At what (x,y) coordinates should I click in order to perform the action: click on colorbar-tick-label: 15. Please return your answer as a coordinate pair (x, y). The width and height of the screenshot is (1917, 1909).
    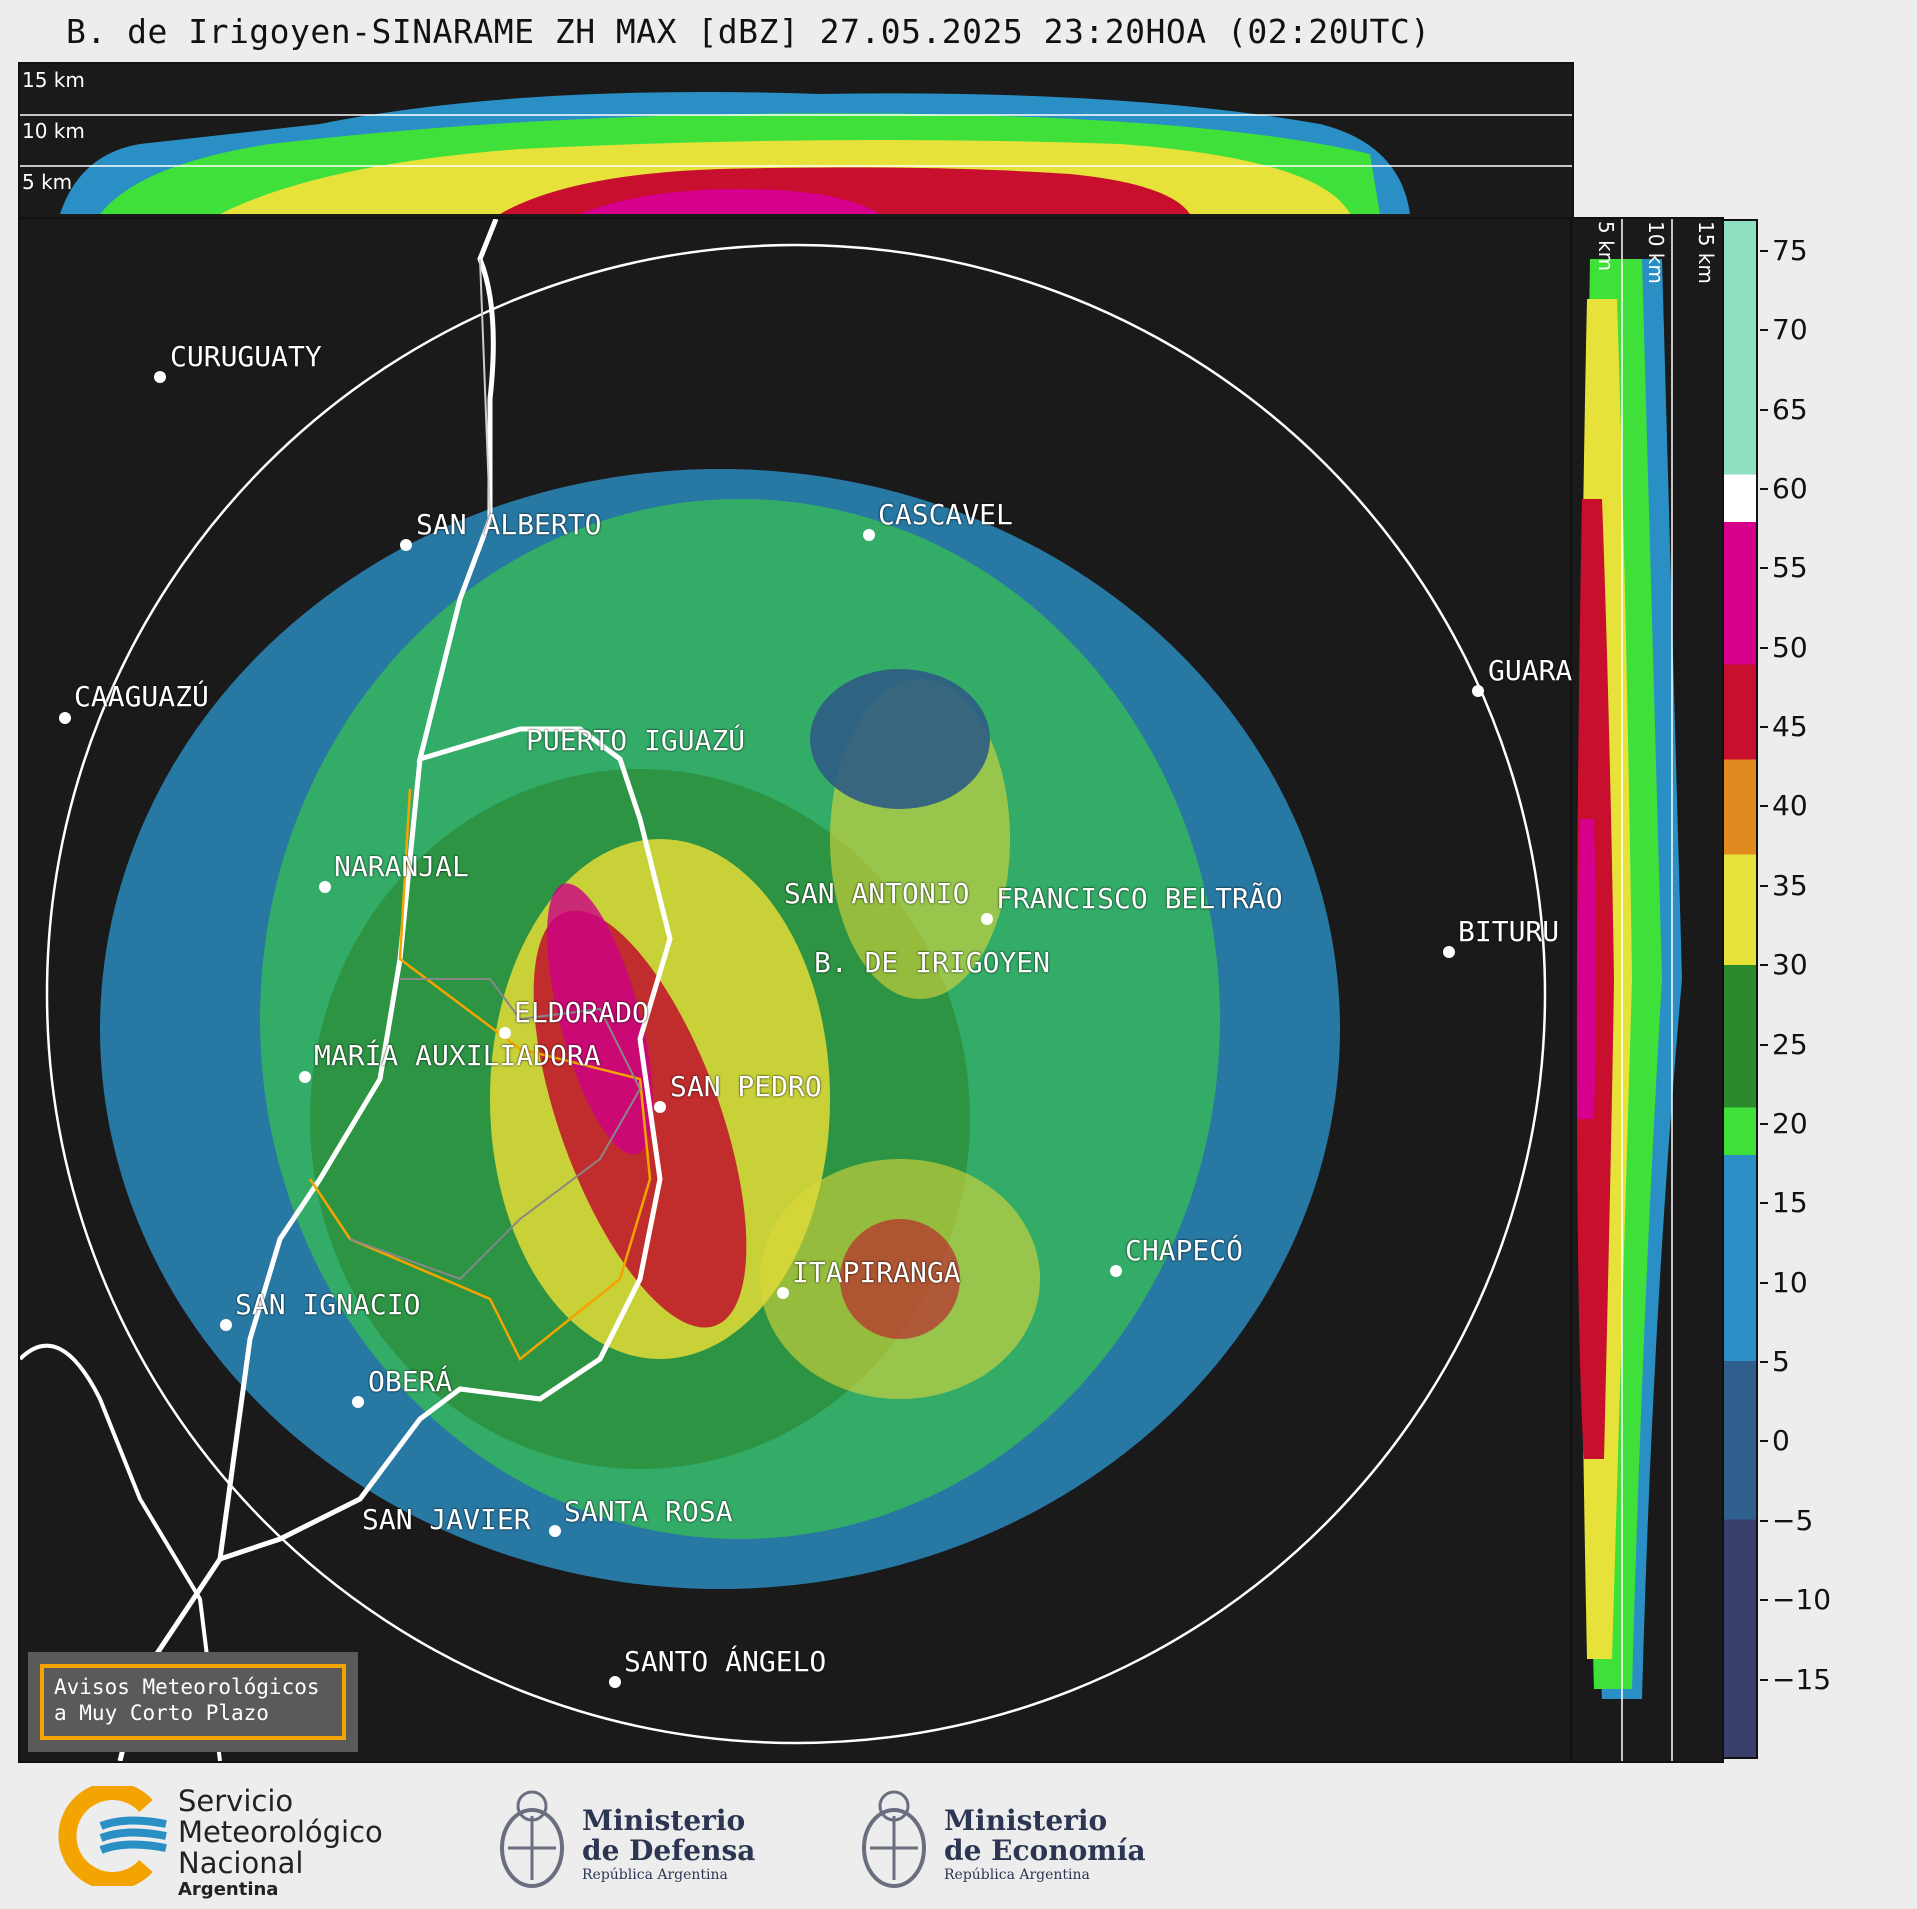
    Looking at the image, I should click on (1790, 1203).